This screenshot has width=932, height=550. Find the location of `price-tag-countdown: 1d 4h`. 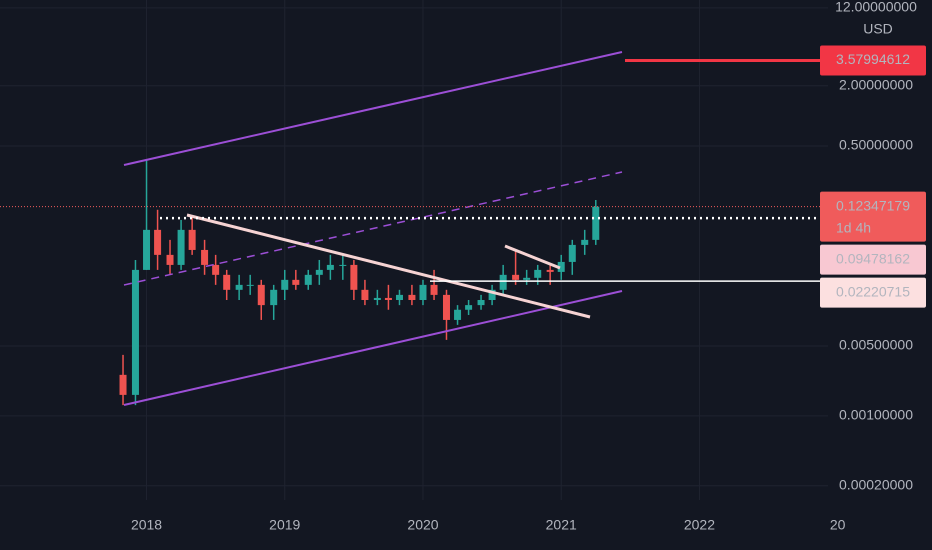

price-tag-countdown: 1d 4h is located at coordinates (853, 227).